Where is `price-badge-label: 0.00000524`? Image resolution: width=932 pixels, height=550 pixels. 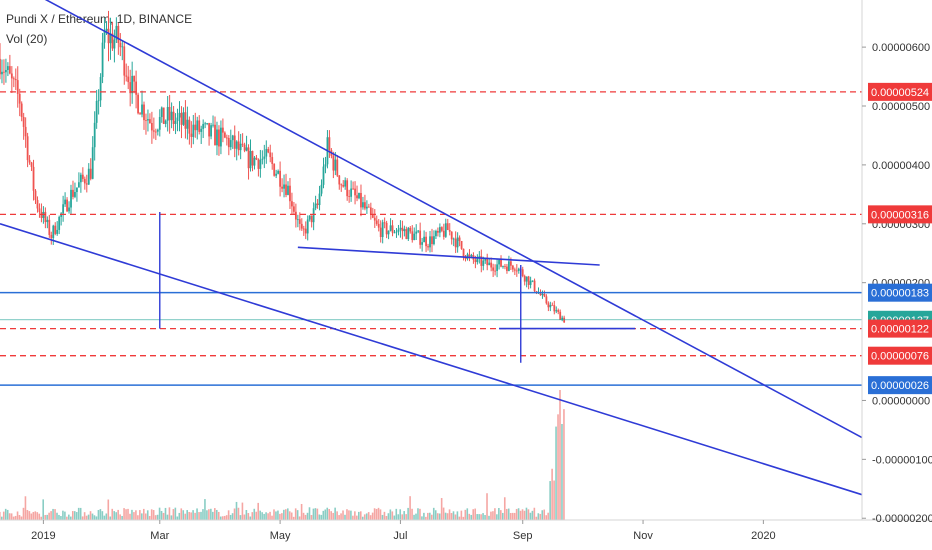 price-badge-label: 0.00000524 is located at coordinates (900, 93).